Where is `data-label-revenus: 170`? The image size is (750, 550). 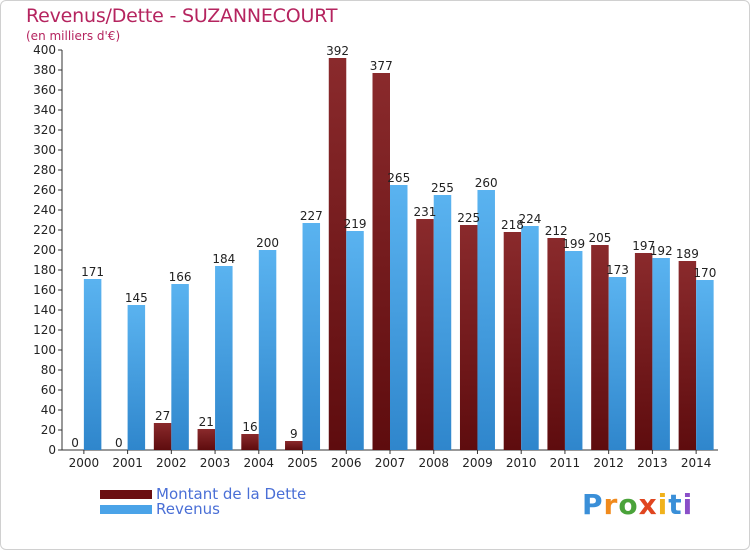
data-label-revenus: 170 is located at coordinates (704, 273).